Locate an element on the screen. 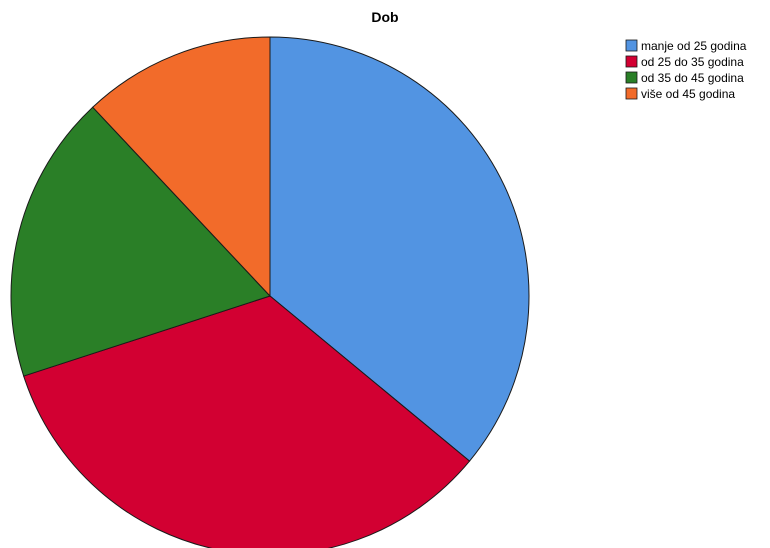 Image resolution: width=770 pixels, height=548 pixels. legend-item-2: od 25 do 35 godina is located at coordinates (684, 62).